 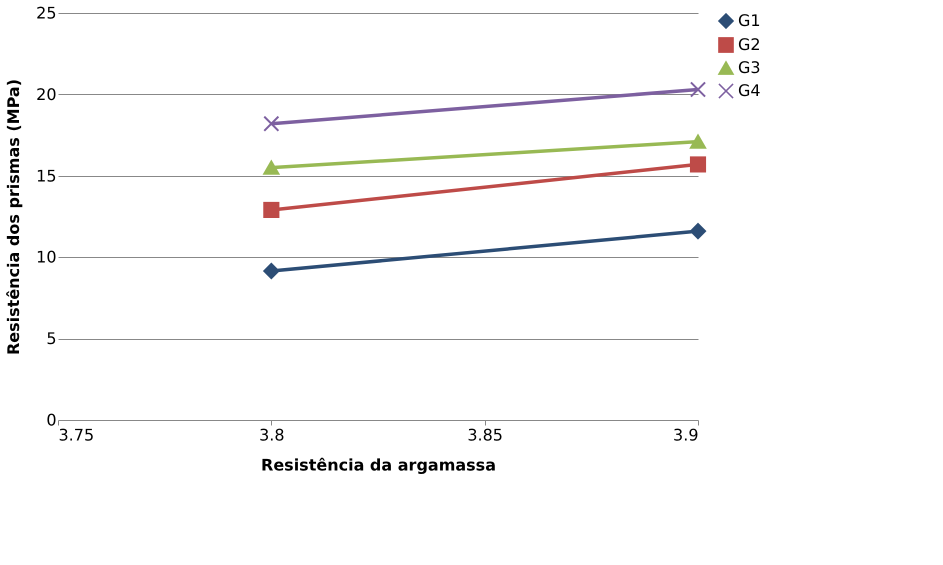 I want to click on x-axis-title: Resistência da argamassa, so click(x=378, y=465).